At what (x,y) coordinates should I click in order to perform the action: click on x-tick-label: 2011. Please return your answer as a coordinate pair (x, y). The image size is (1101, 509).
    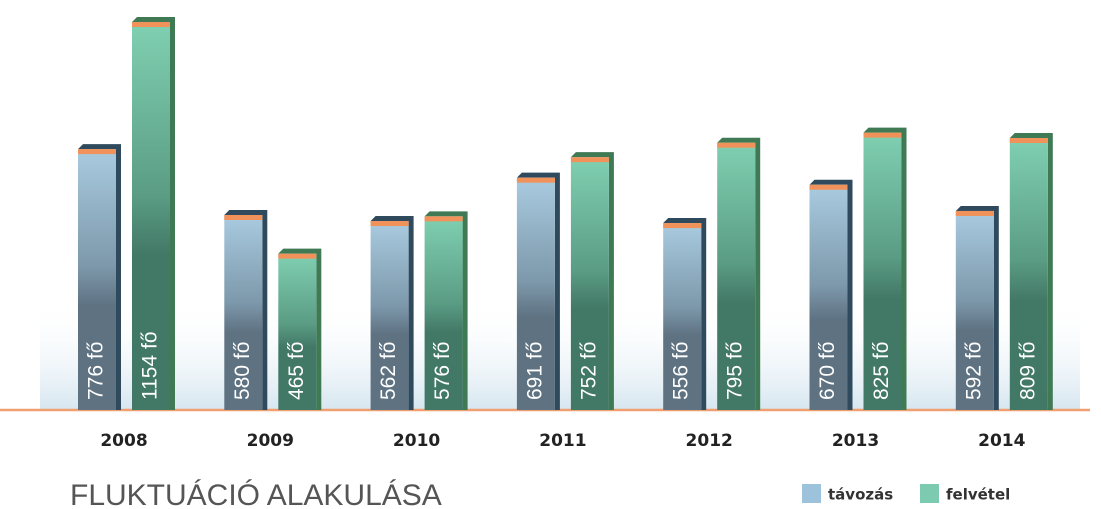
    Looking at the image, I should click on (562, 441).